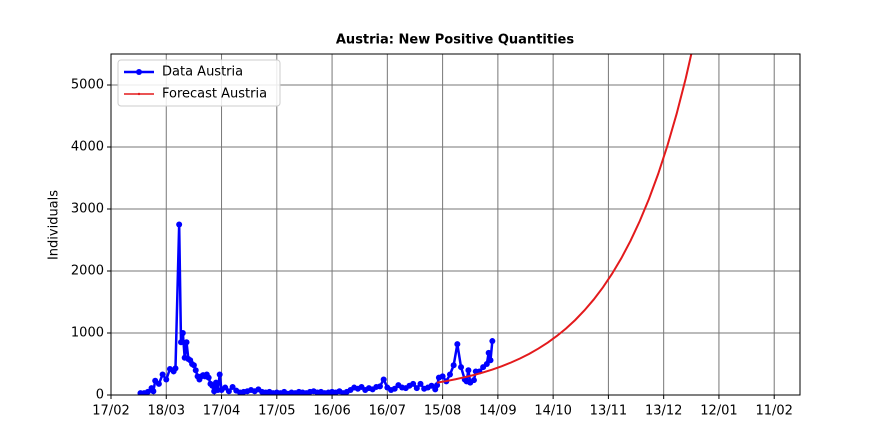  I want to click on y-axis-label: Individuals, so click(54, 225).